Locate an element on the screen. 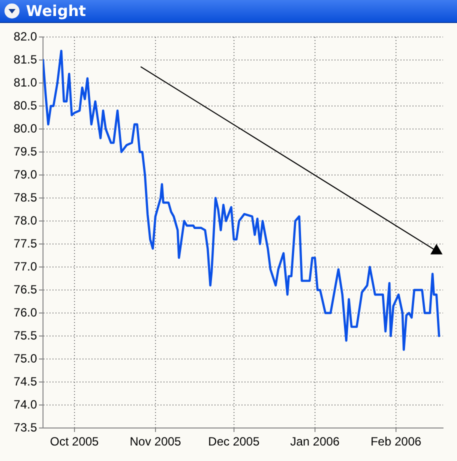  y-tick-label: 80.5 is located at coordinates (26, 105).